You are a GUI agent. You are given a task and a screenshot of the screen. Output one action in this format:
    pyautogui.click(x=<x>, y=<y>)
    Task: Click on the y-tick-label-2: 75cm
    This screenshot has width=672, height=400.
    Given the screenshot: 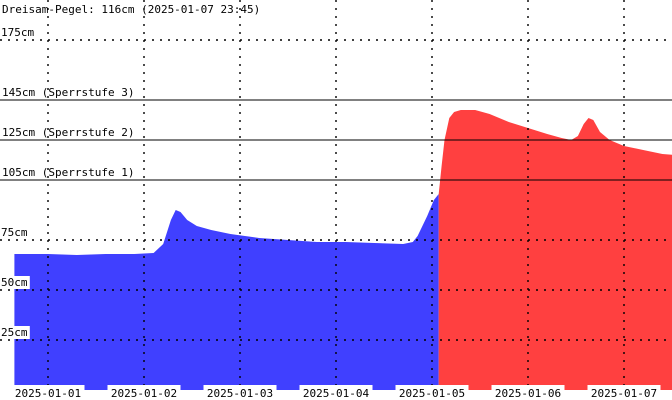 What is the action you would take?
    pyautogui.click(x=14, y=232)
    